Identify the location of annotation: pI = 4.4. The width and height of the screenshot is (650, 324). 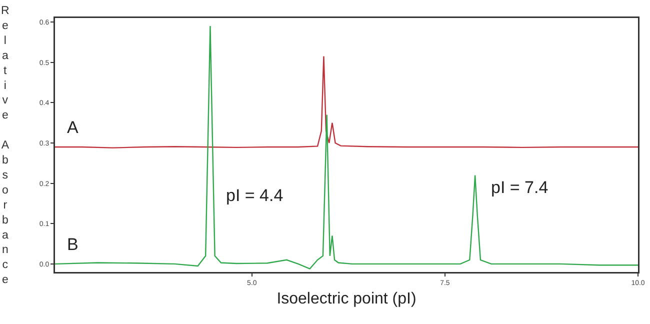
(255, 195).